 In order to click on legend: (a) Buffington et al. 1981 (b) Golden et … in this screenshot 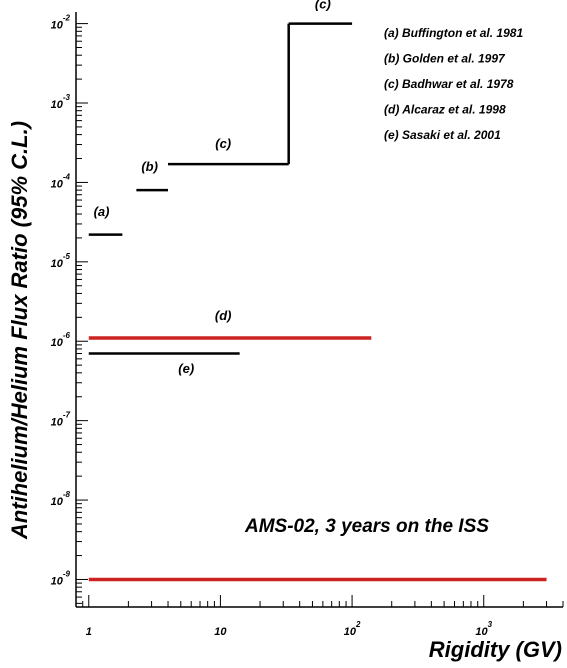, I will do `click(453, 84)`.